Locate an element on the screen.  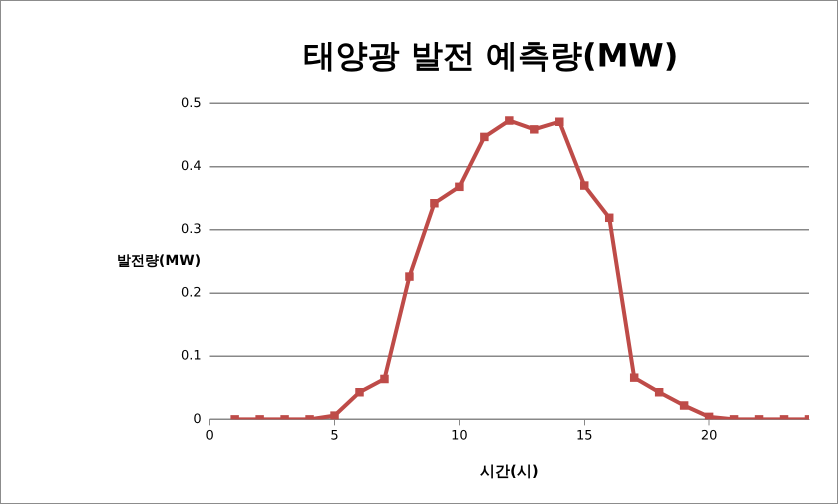
y-tick-label: 0.4 is located at coordinates (191, 166).